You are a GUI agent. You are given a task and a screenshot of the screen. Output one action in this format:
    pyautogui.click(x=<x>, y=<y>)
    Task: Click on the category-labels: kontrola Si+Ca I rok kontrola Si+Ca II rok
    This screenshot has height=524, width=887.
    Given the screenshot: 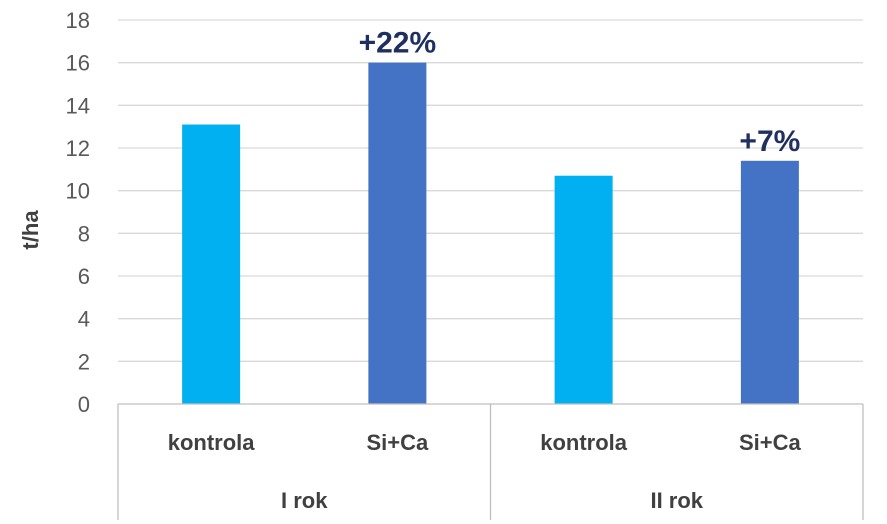 What is the action you would take?
    pyautogui.click(x=485, y=471)
    